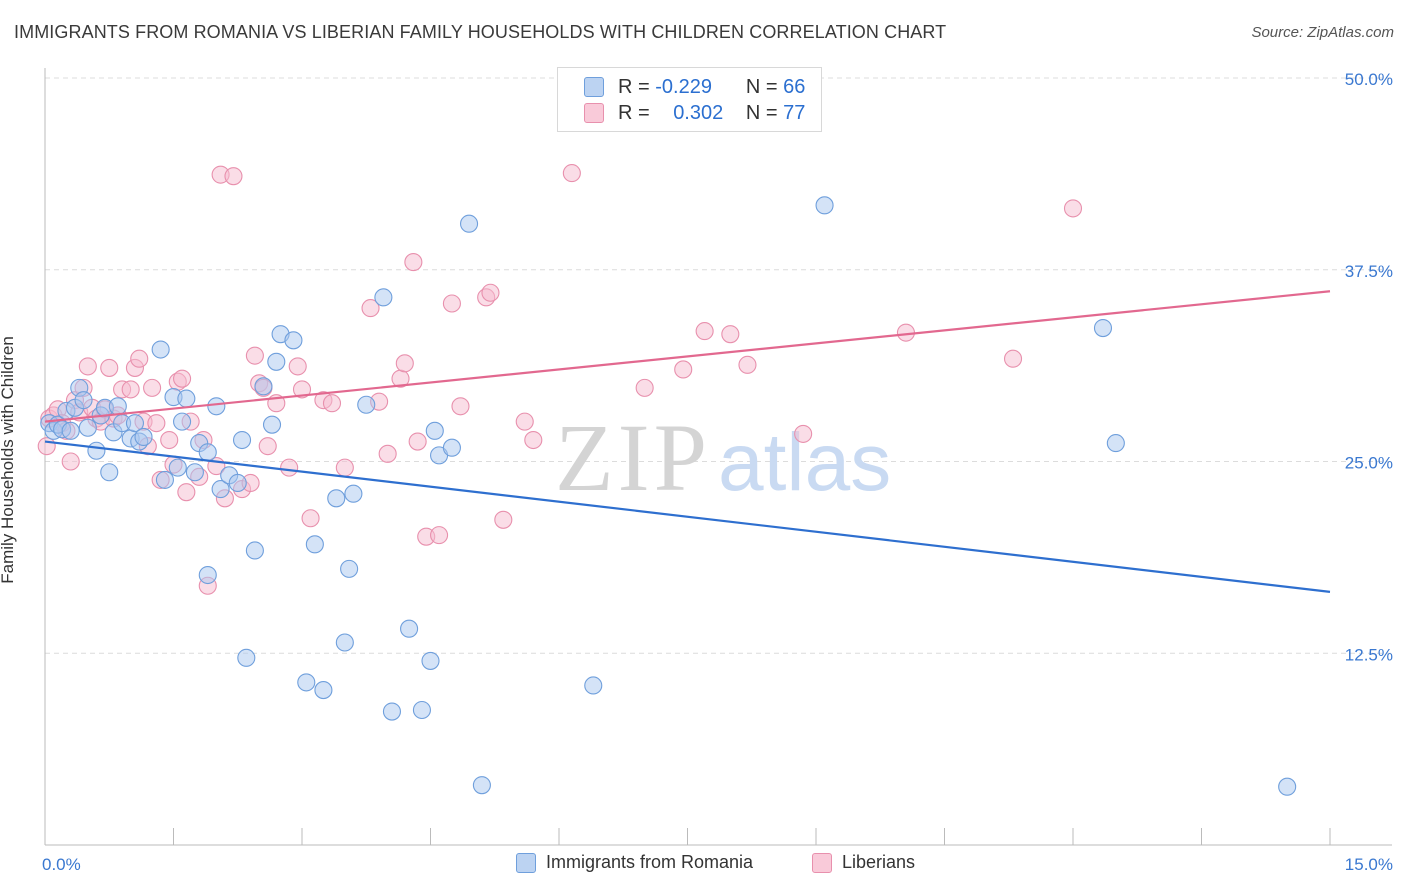 This screenshot has width=1406, height=892. I want to click on y-tick-label: 37.5%, so click(1369, 271).